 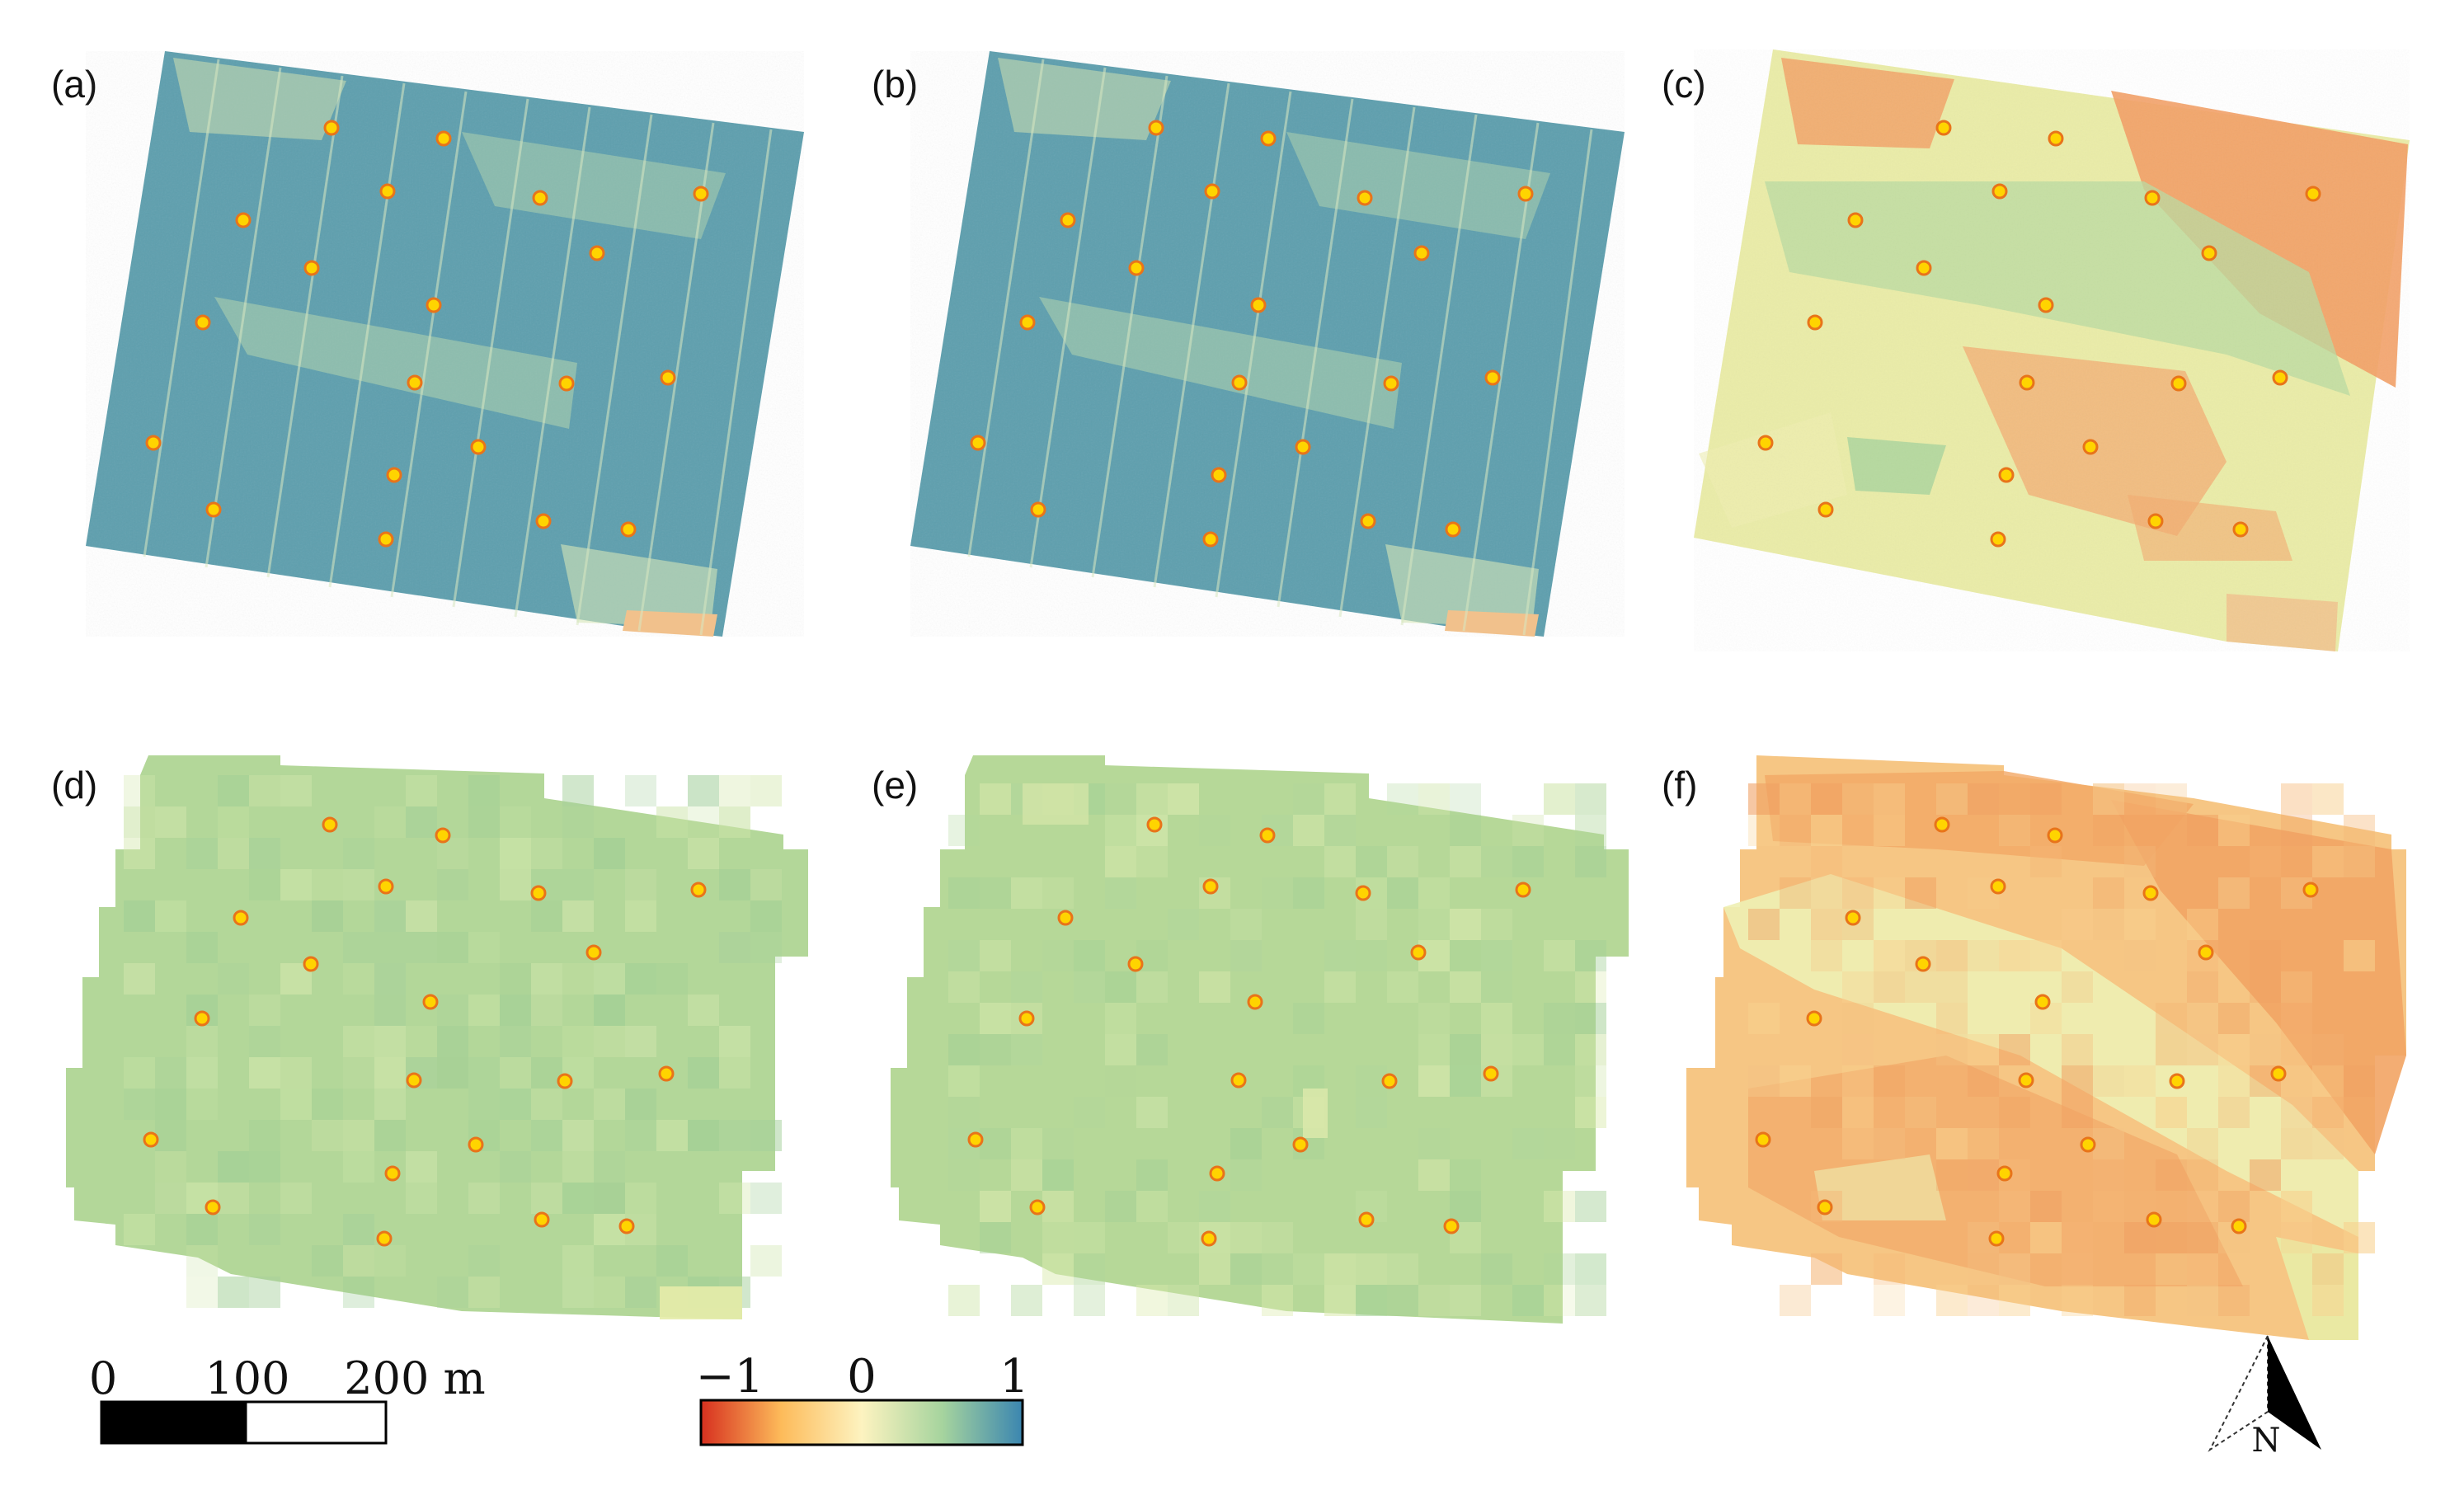 What do you see at coordinates (74, 84) in the screenshot?
I see `panel-label-a: (a)` at bounding box center [74, 84].